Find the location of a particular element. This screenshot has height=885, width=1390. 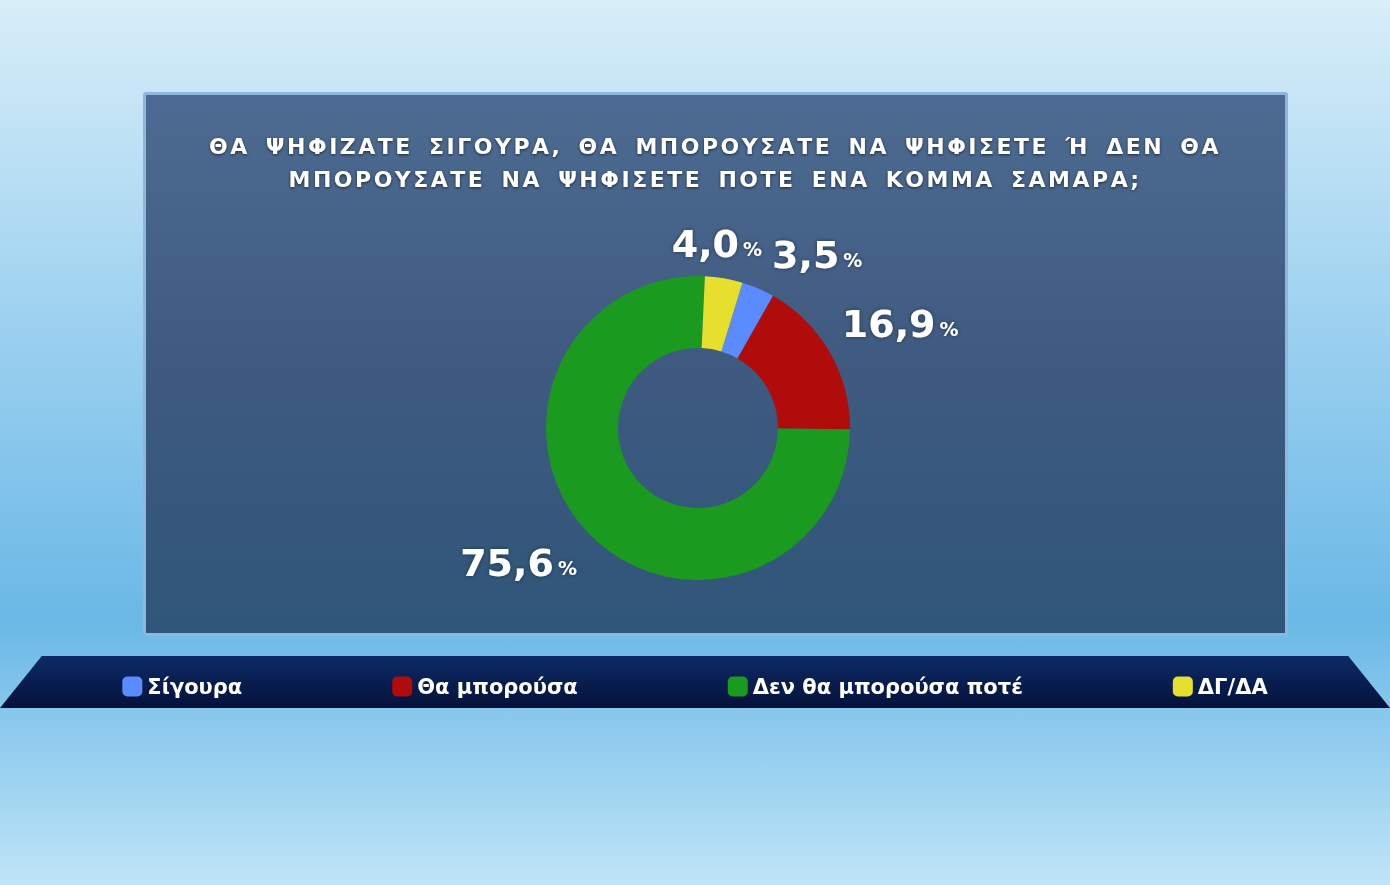

legend-label: Δεν θα μπορούσα ποτέ is located at coordinates (887, 686).